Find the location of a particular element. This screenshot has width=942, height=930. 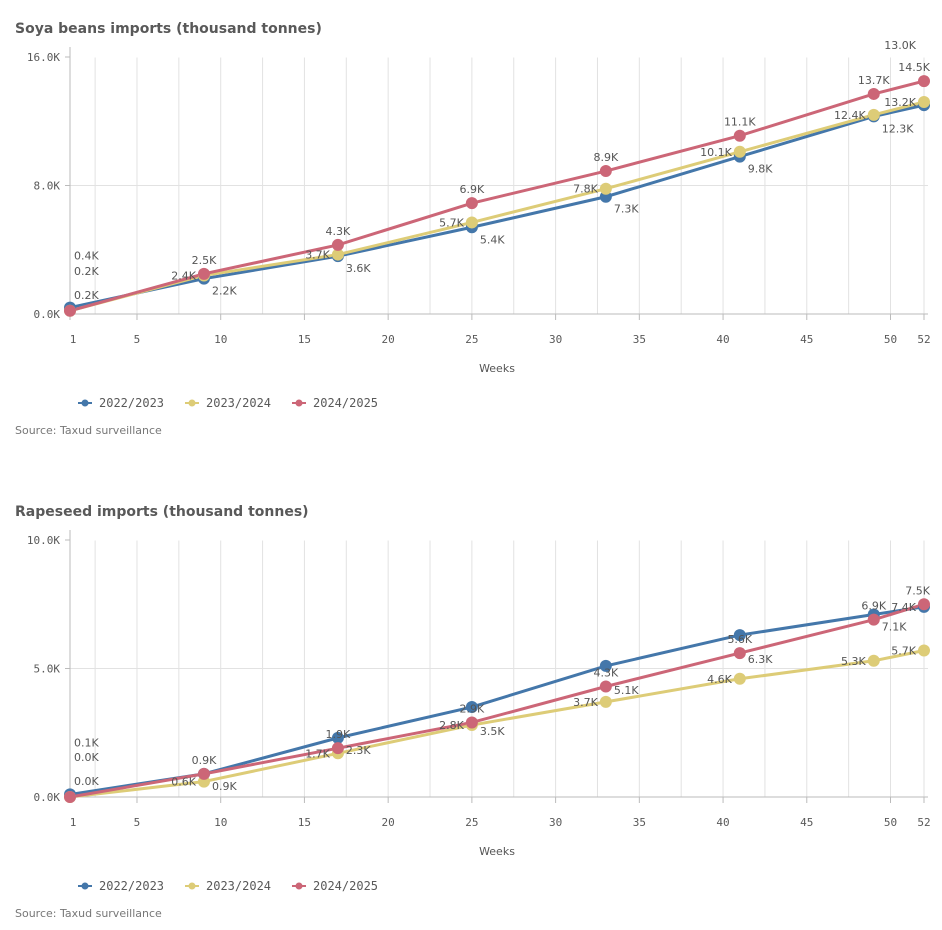

data-label: 3.5K is located at coordinates (492, 731).